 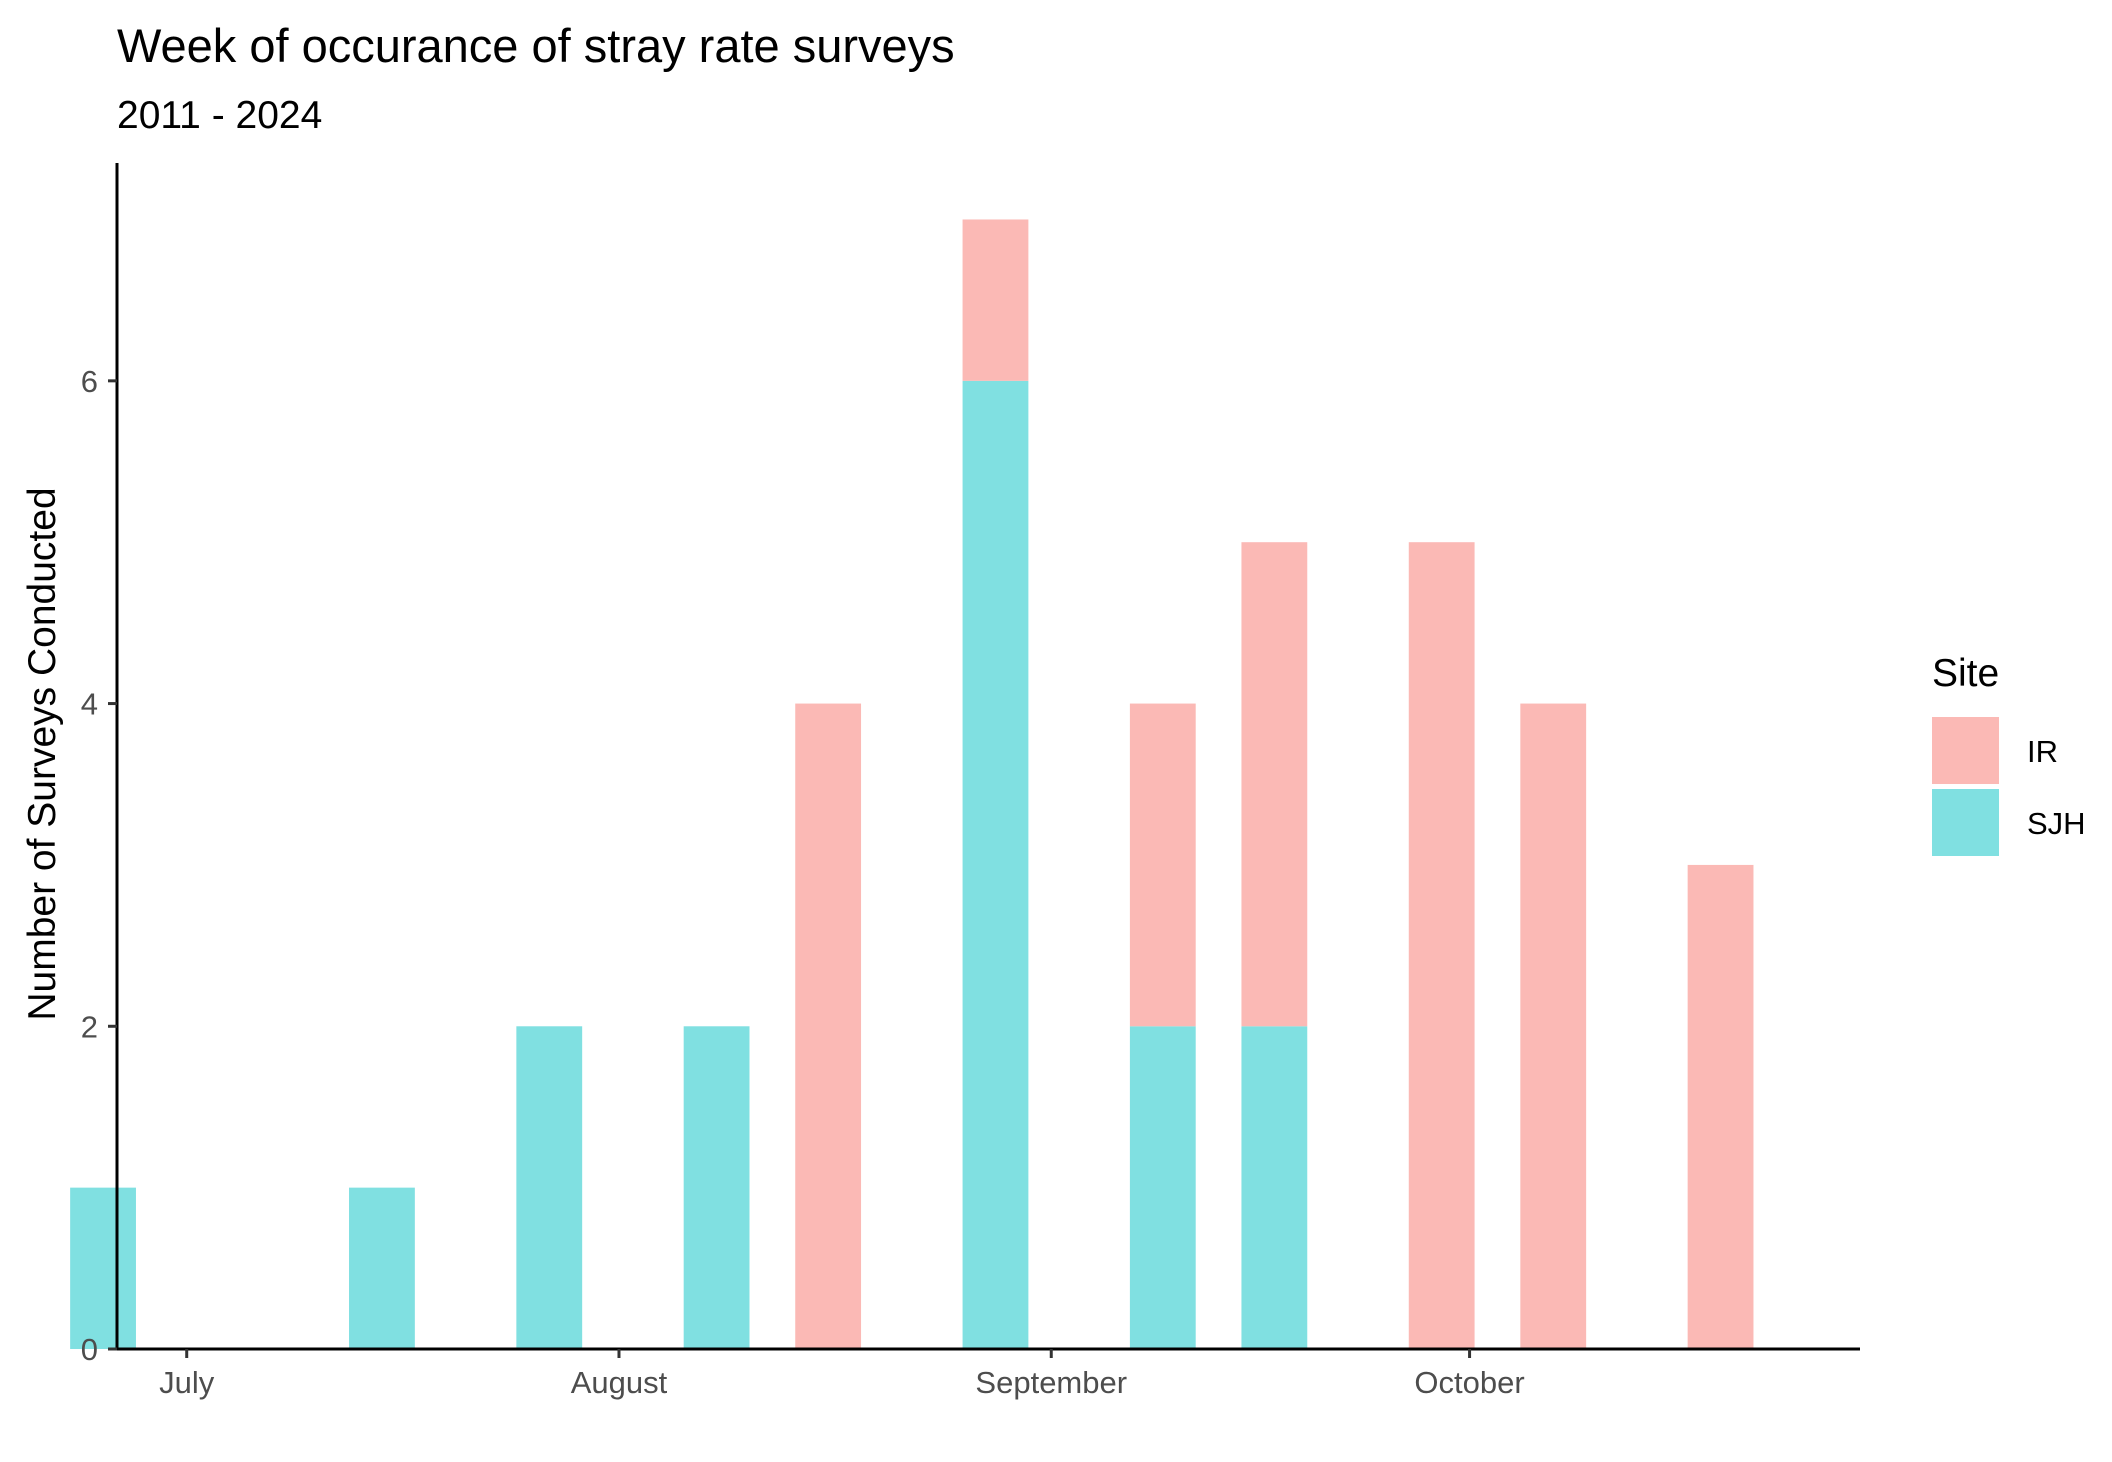 I want to click on legend-key-sjh, so click(x=1965, y=822).